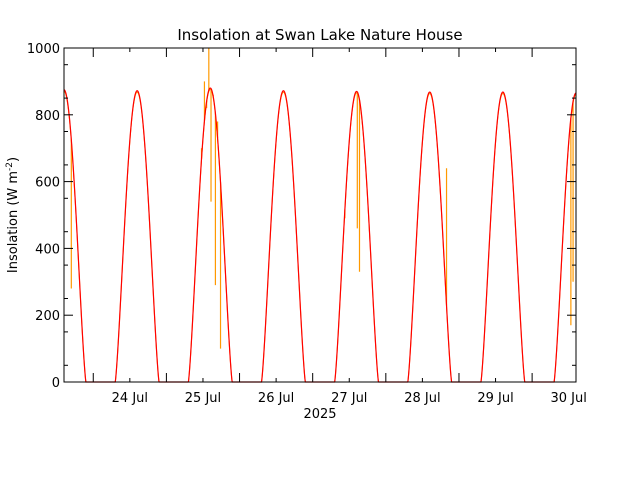 The image size is (640, 480). Describe the element at coordinates (43, 49) in the screenshot. I see `y-tick-label: 1000` at that location.